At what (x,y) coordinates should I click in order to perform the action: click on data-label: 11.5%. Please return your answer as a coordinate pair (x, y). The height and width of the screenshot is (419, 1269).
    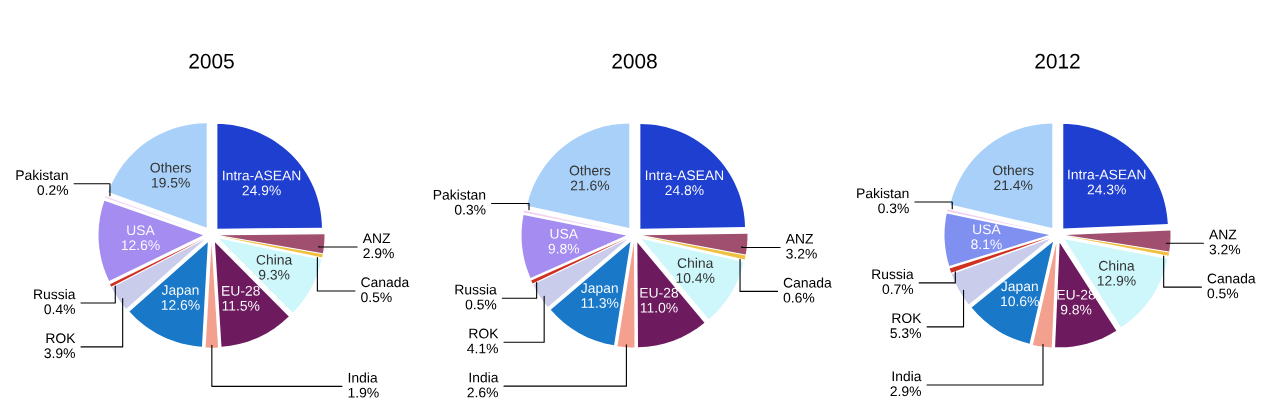
    Looking at the image, I should click on (241, 305).